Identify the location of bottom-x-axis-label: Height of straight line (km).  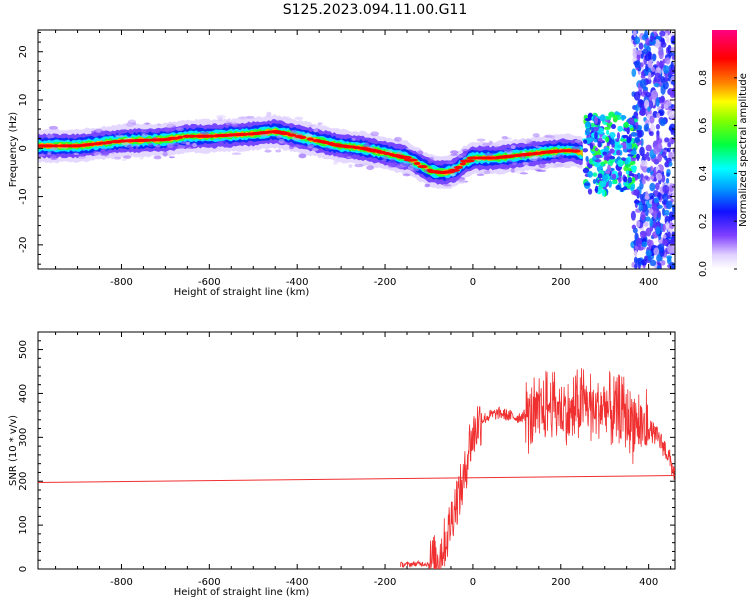
(242, 592).